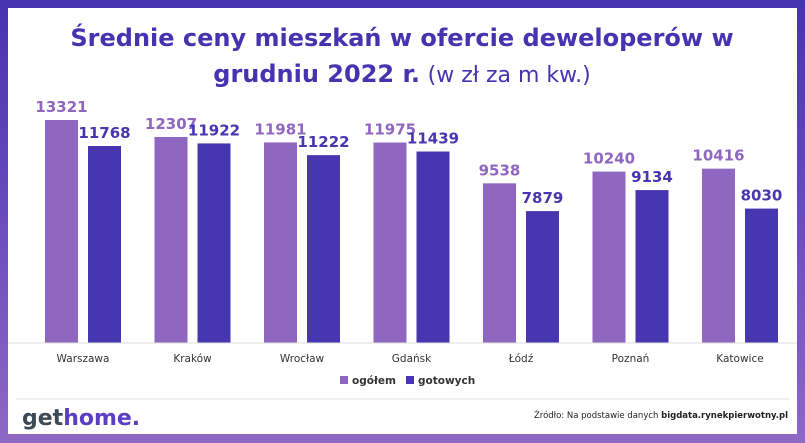 This screenshot has width=805, height=443. I want to click on data-label: 8030, so click(762, 196).